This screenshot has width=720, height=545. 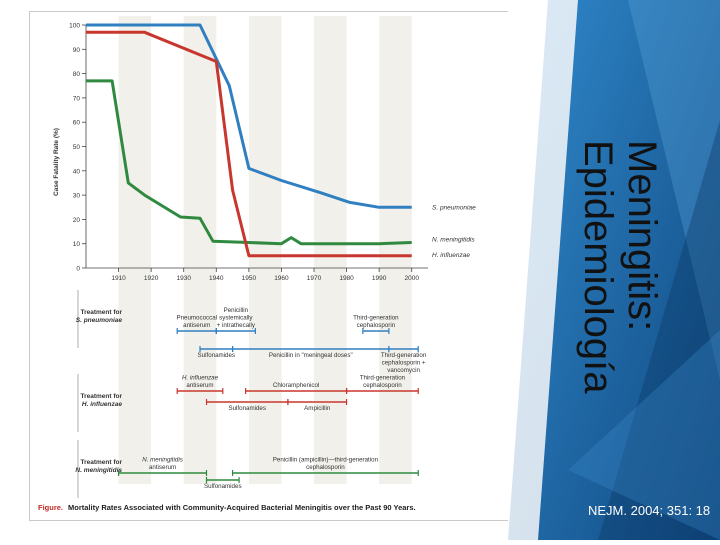 I want to click on y-tick-label: 40, so click(x=77, y=171).